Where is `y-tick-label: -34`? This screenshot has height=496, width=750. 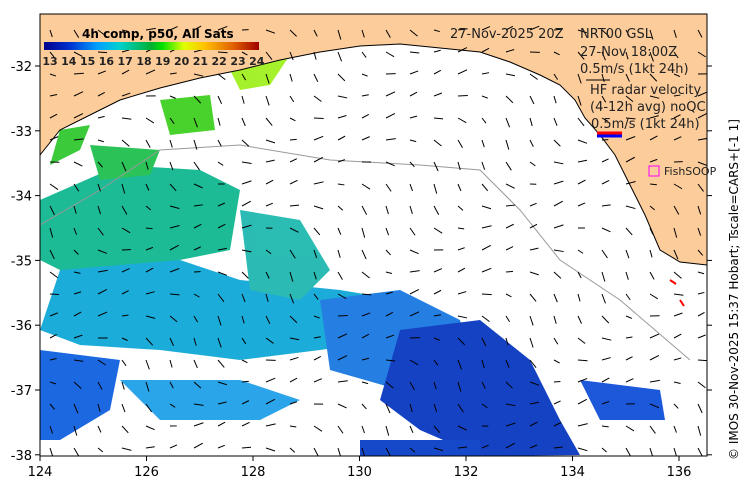
y-tick-label: -34 is located at coordinates (21, 197).